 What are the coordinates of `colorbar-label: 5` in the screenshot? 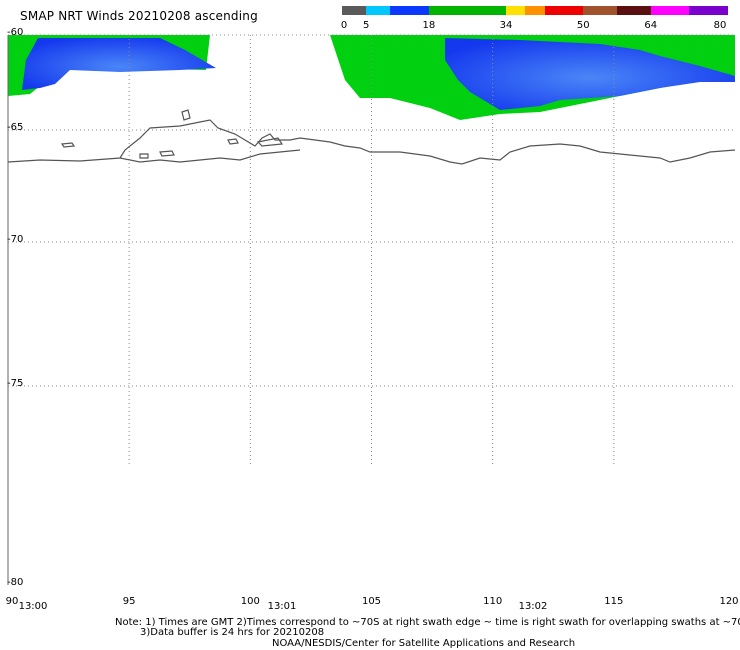 It's located at (366, 25).